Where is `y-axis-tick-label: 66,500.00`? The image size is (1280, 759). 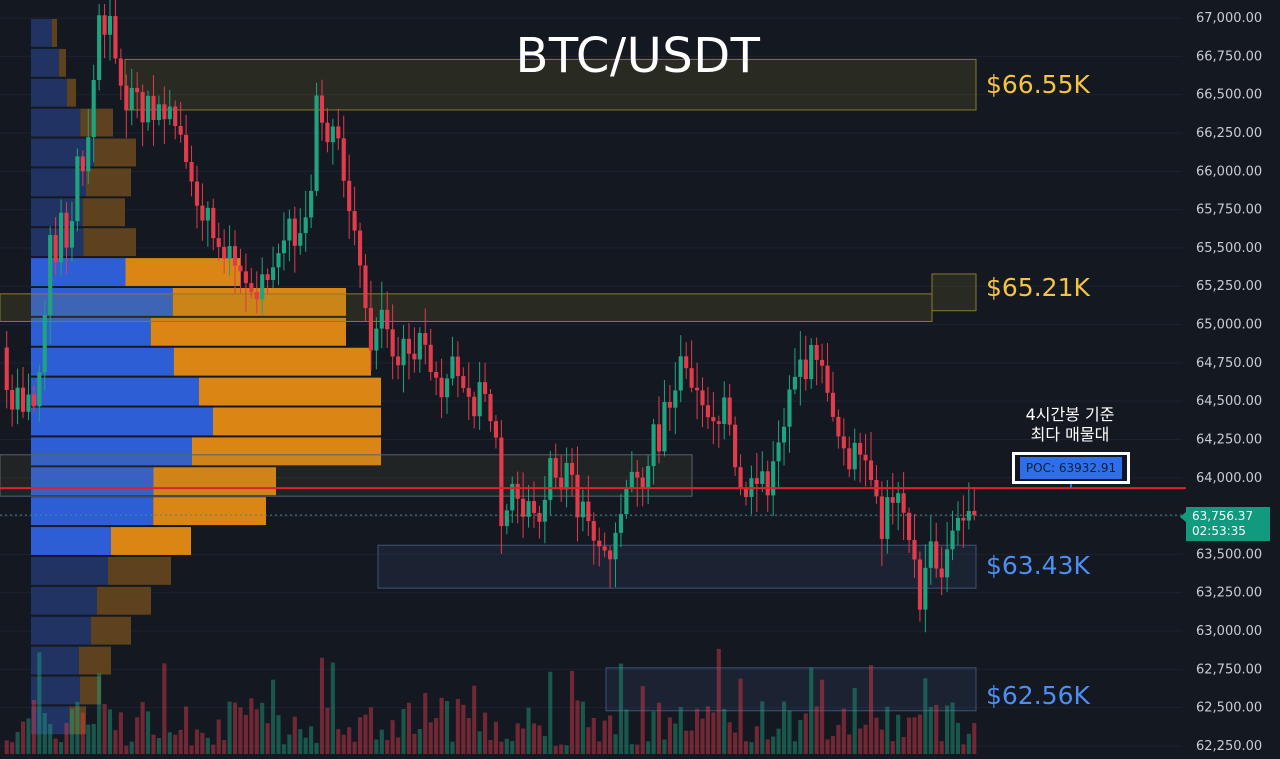
y-axis-tick-label: 66,500.00 is located at coordinates (1229, 95).